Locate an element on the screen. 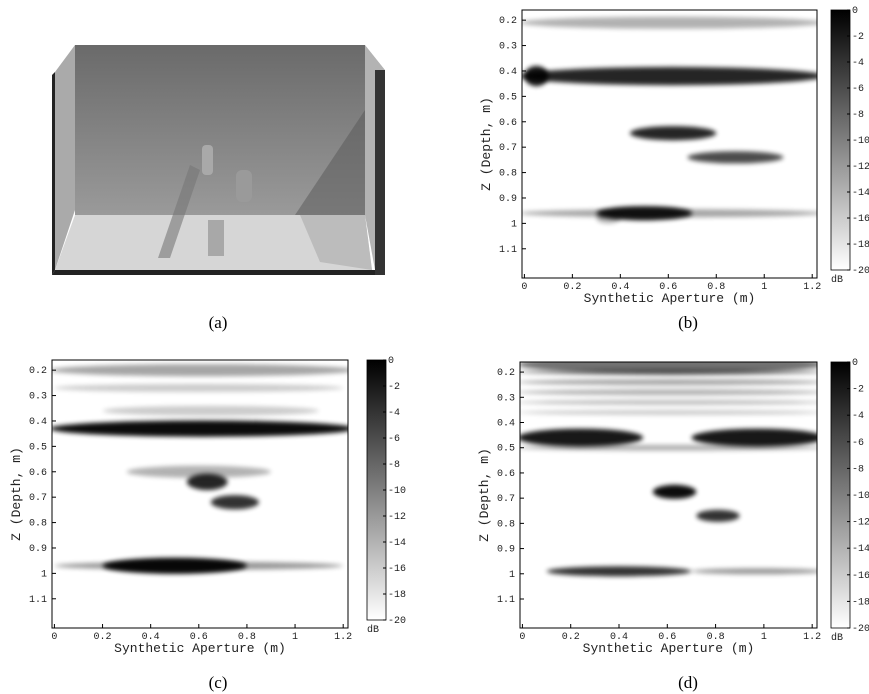 The image size is (869, 694). tank-render is located at coordinates (218, 160).